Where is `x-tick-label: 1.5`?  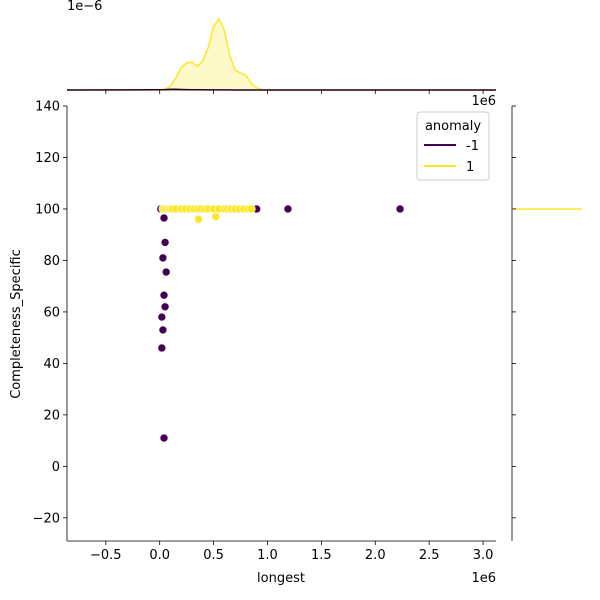
x-tick-label: 1.5 is located at coordinates (321, 555).